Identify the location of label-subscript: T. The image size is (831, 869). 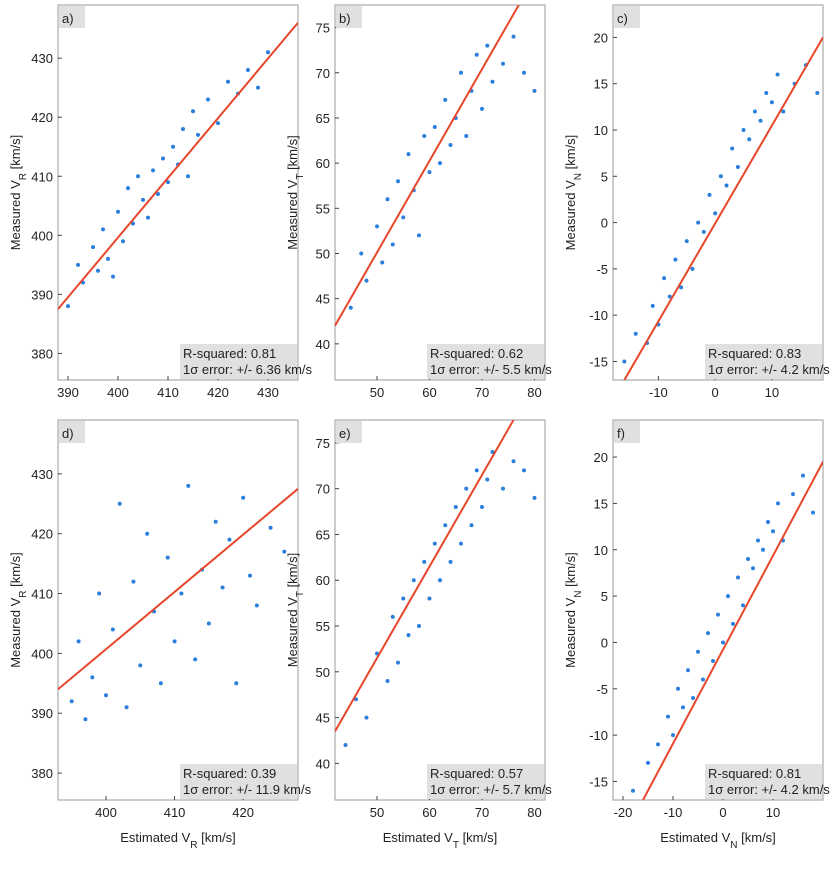
(300, 177).